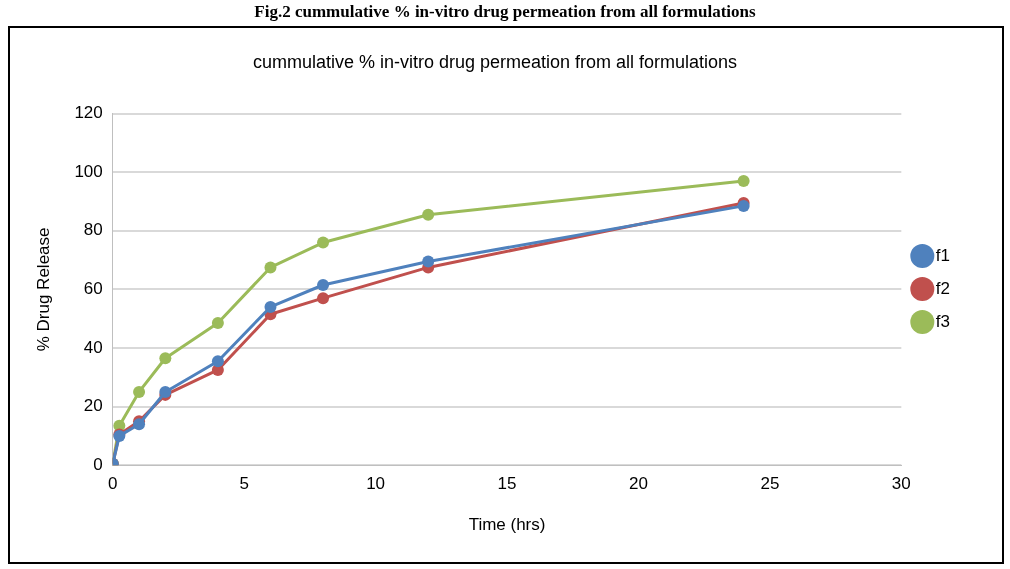 The image size is (1010, 569). I want to click on x-tick-label: 0, so click(113, 484).